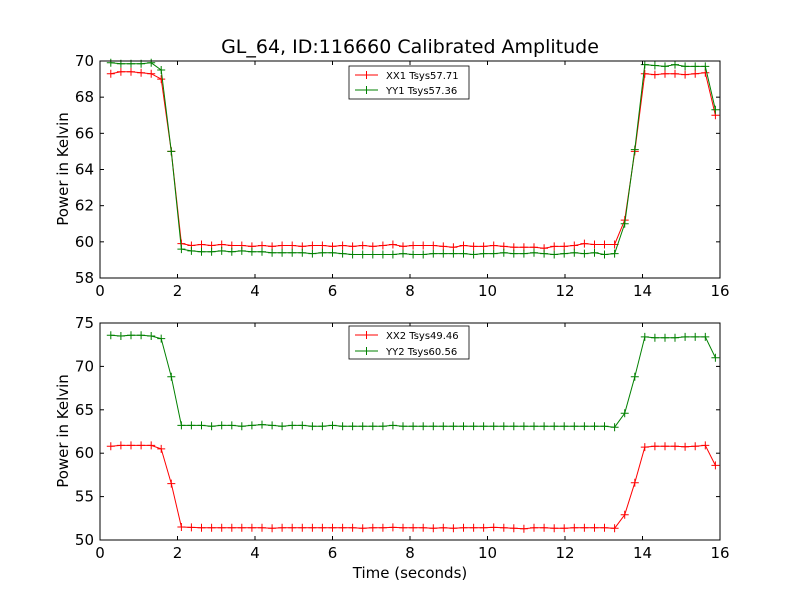  Describe the element at coordinates (84, 61) in the screenshot. I see `top-y-tick-label: 70` at that location.